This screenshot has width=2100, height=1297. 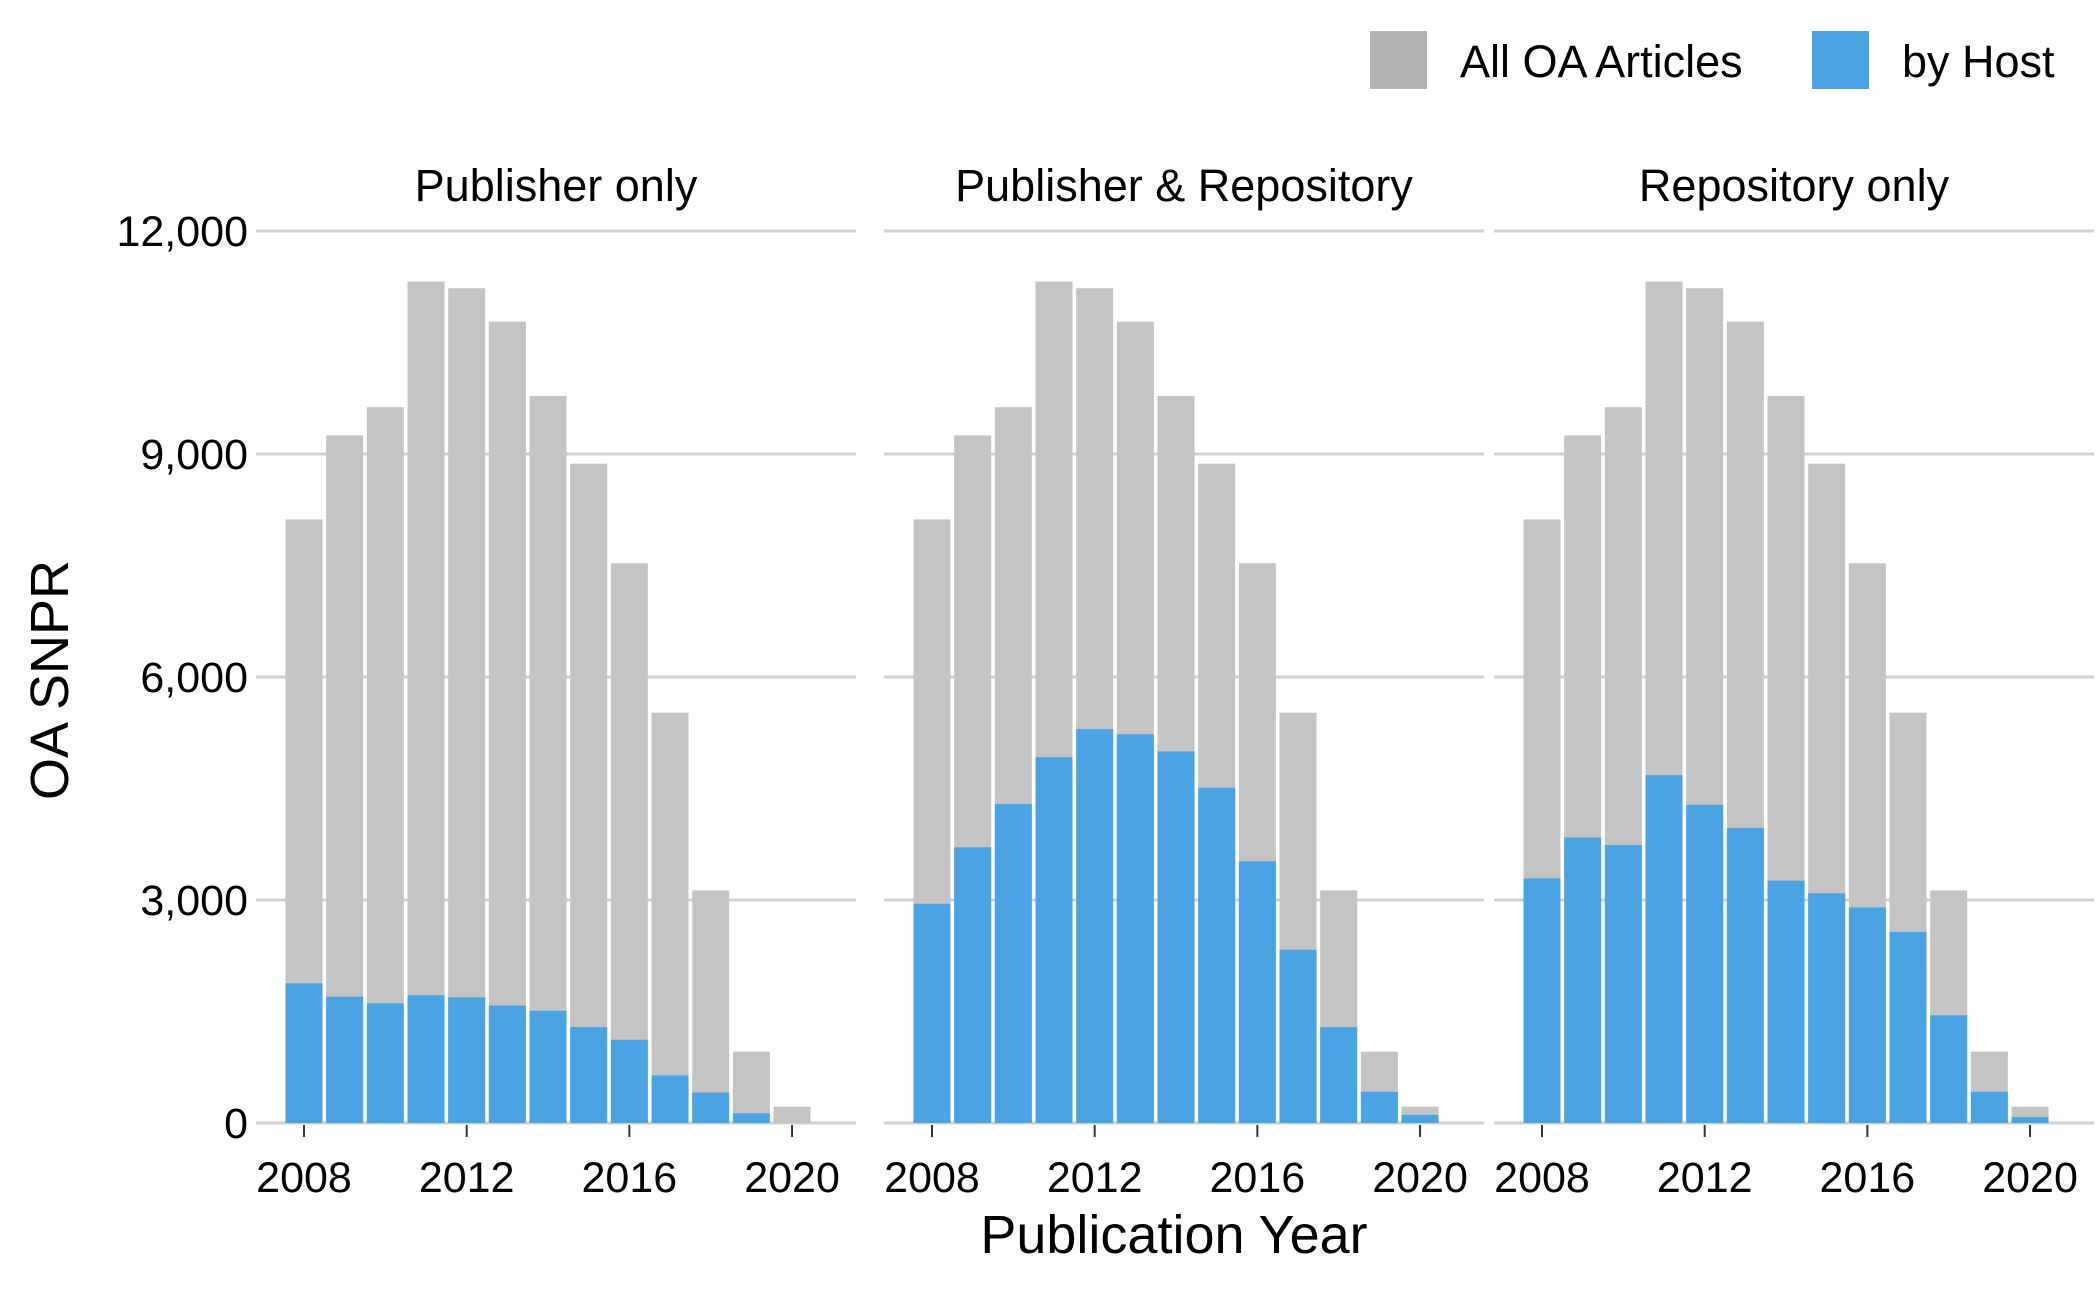 I want to click on x-axis-title: Publication Year, so click(x=1173, y=1235).